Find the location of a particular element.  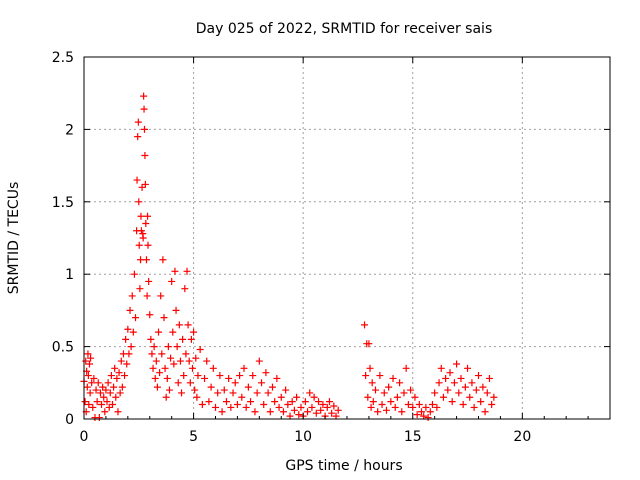

x-tick-label: 20 is located at coordinates (522, 437).